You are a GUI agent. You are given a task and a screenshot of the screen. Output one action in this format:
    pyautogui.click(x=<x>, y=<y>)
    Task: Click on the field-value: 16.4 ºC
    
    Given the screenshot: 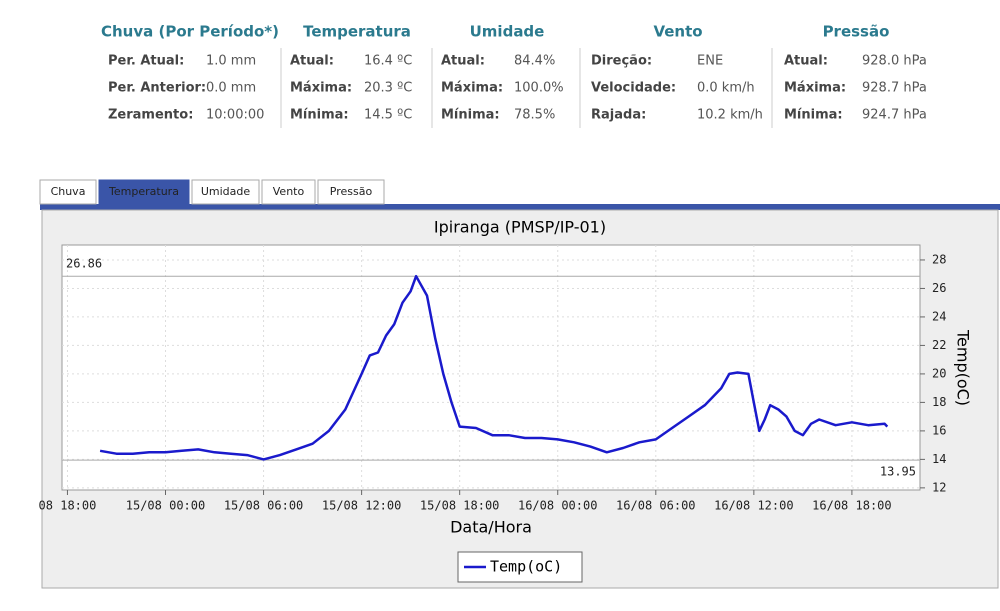 What is the action you would take?
    pyautogui.click(x=388, y=61)
    